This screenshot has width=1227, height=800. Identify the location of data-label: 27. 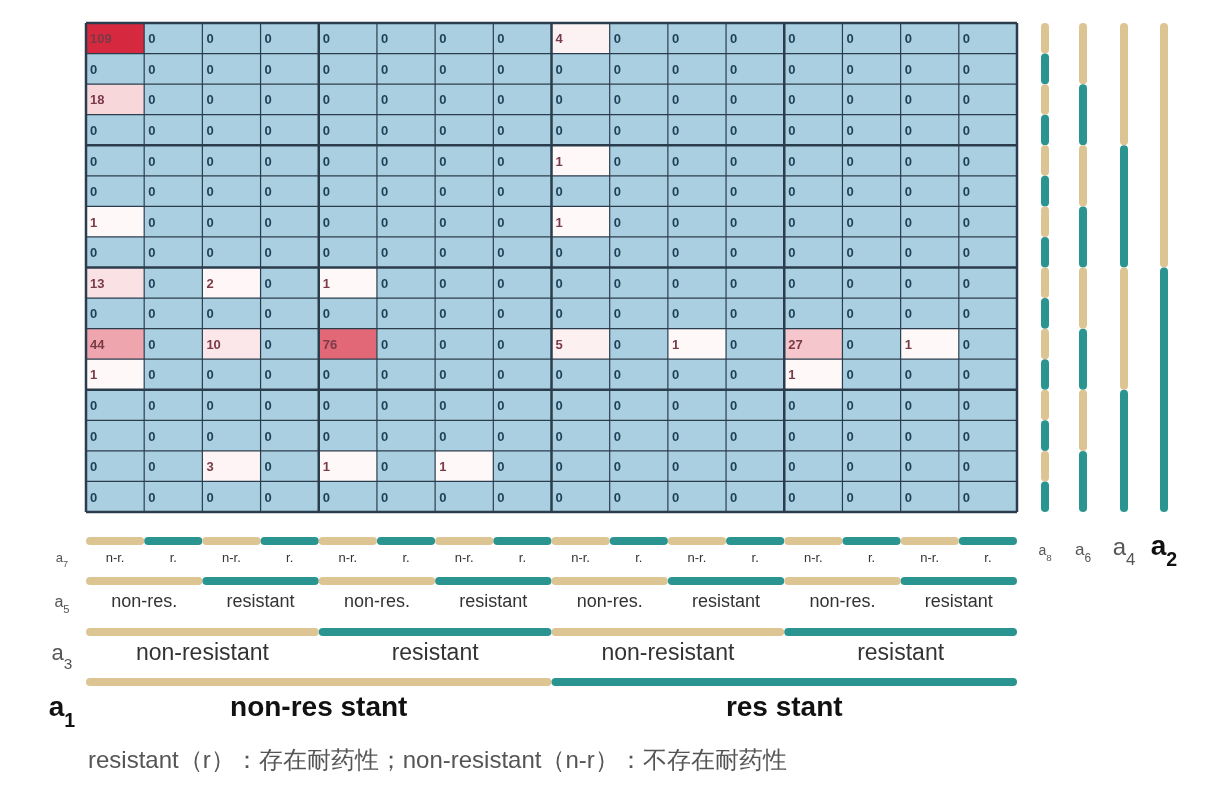
(795, 344).